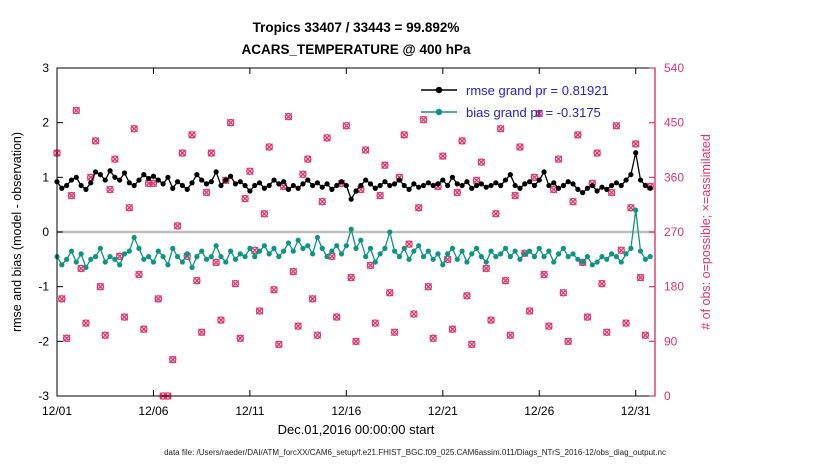  What do you see at coordinates (674, 232) in the screenshot?
I see `svg-text: 270` at bounding box center [674, 232].